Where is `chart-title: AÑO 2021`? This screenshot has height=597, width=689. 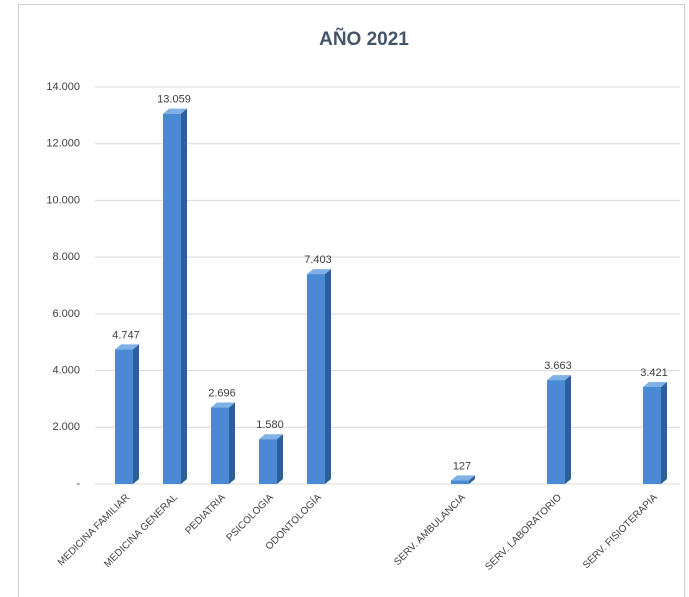
chart-title: AÑO 2021 is located at coordinates (364, 39).